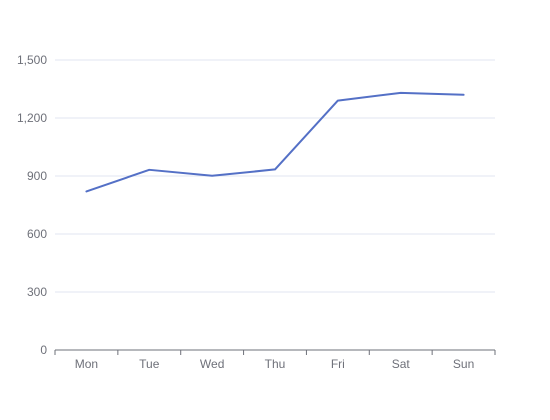  I want to click on x-axis, so click(275, 352).